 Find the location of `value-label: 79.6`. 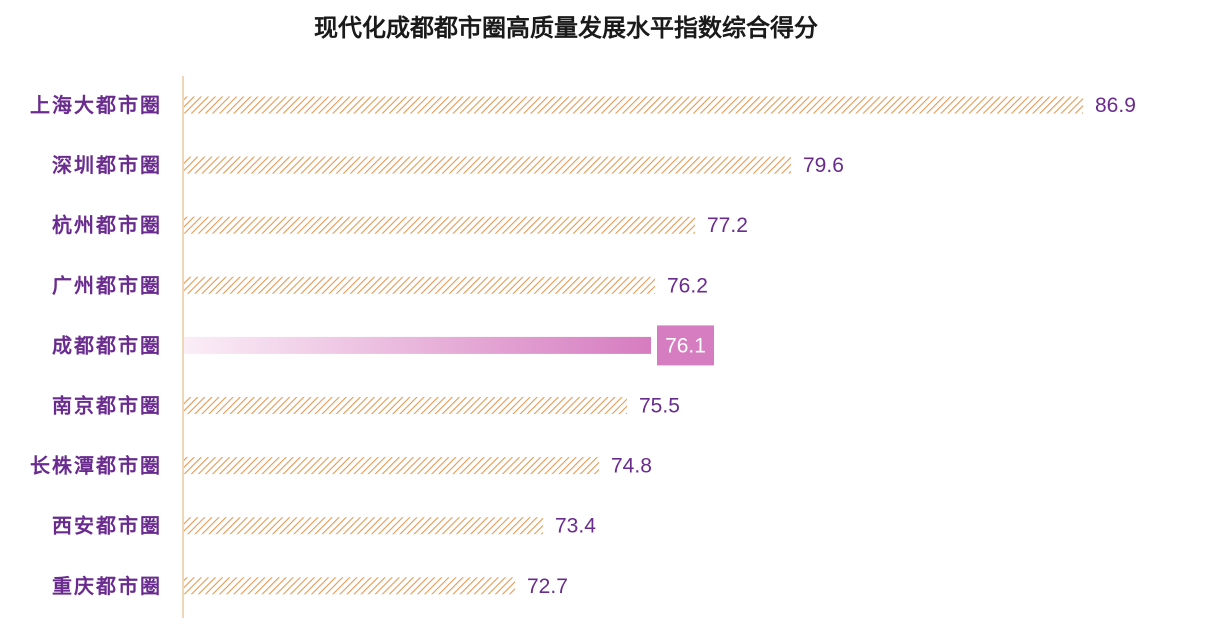

value-label: 79.6 is located at coordinates (823, 165).